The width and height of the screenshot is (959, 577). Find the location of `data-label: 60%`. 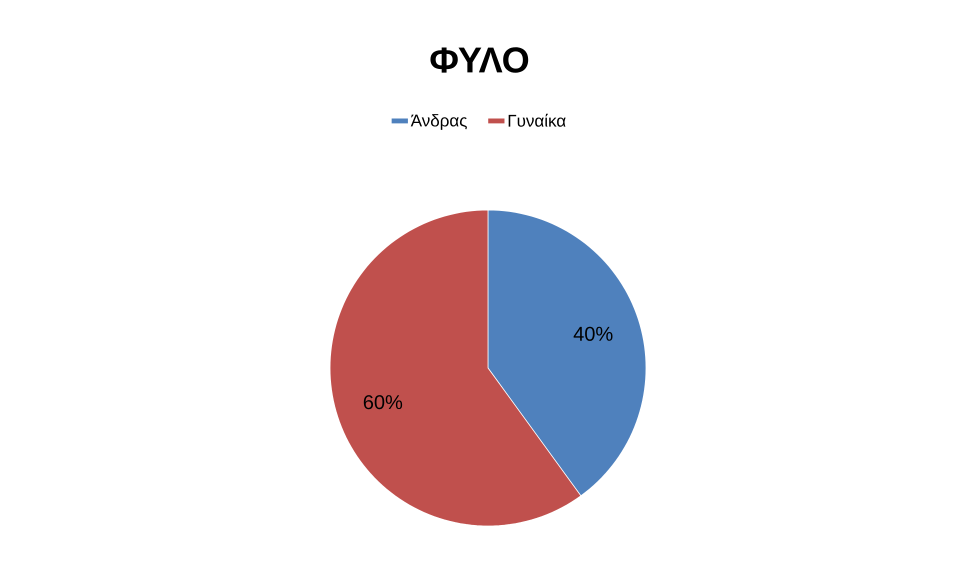

data-label: 60% is located at coordinates (383, 402).